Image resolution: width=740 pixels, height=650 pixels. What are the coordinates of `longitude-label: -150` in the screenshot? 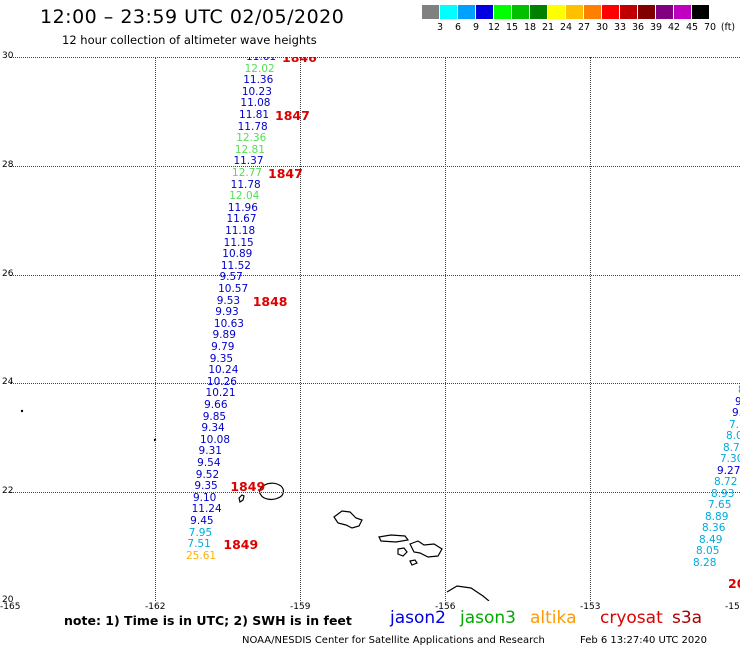 It's located at (732, 607).